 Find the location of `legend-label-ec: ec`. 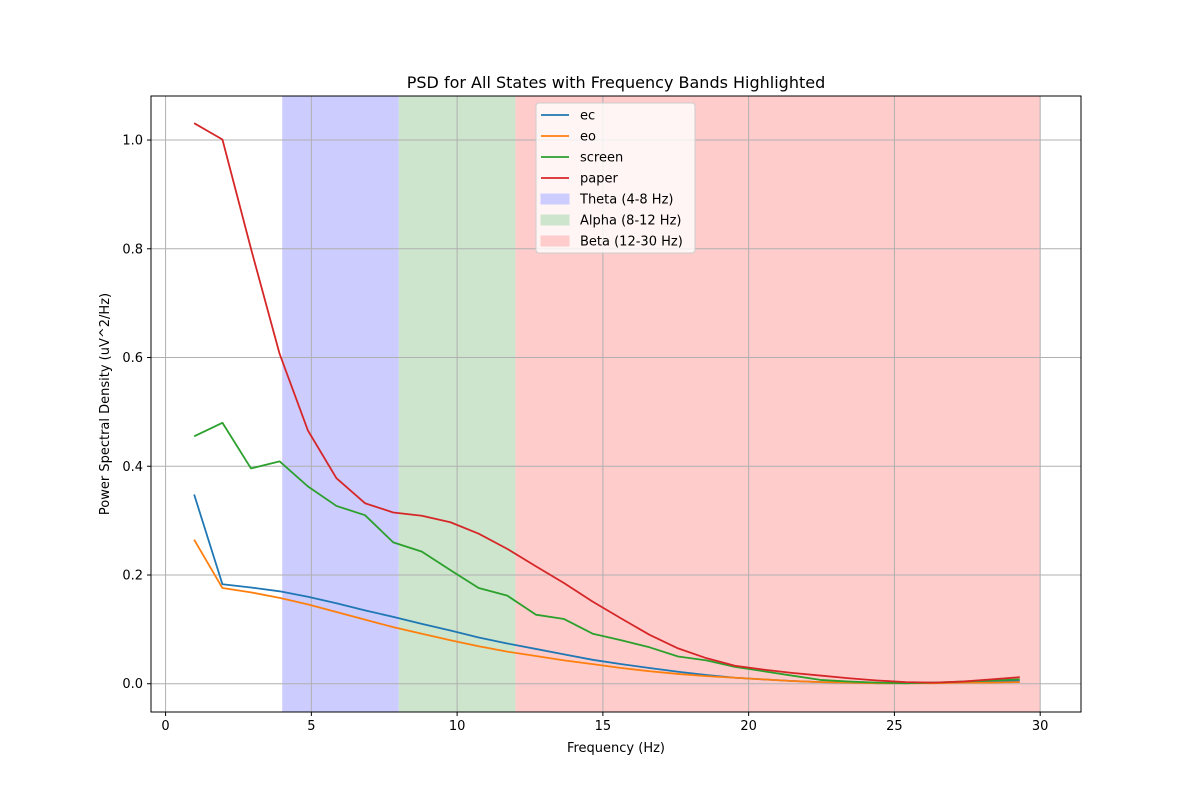

legend-label-ec: ec is located at coordinates (587, 116).